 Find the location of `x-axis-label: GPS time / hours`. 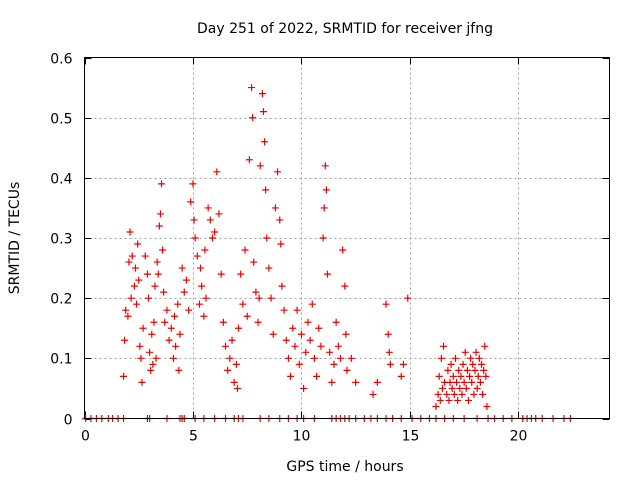

x-axis-label: GPS time / hours is located at coordinates (344, 467).